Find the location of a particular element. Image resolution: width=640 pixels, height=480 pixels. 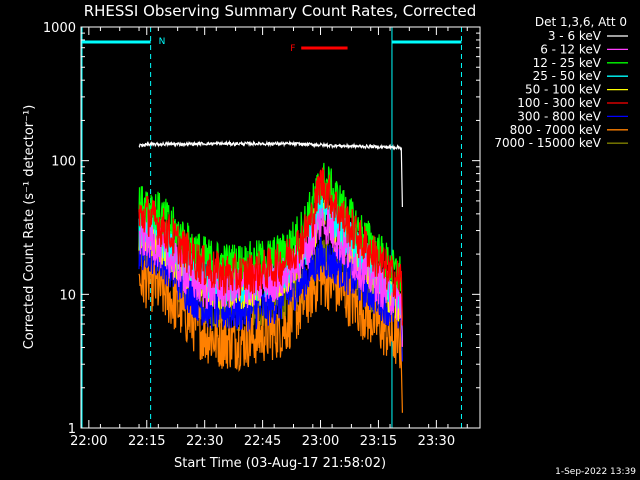

x-axis-label: Start Time (03-Aug-17 21:58:02) is located at coordinates (280, 463).